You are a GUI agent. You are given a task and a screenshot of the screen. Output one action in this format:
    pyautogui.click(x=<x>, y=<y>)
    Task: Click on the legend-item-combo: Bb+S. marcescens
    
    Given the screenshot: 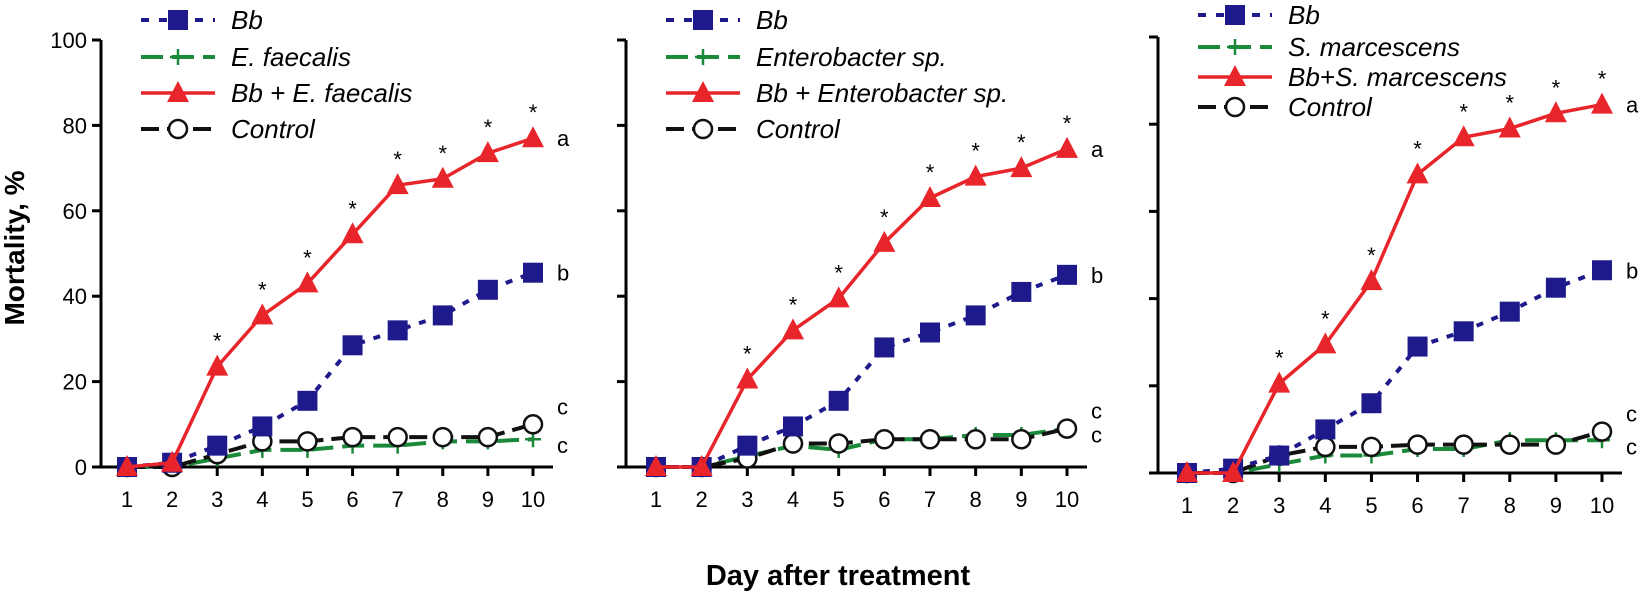 What is the action you would take?
    pyautogui.click(x=1352, y=77)
    